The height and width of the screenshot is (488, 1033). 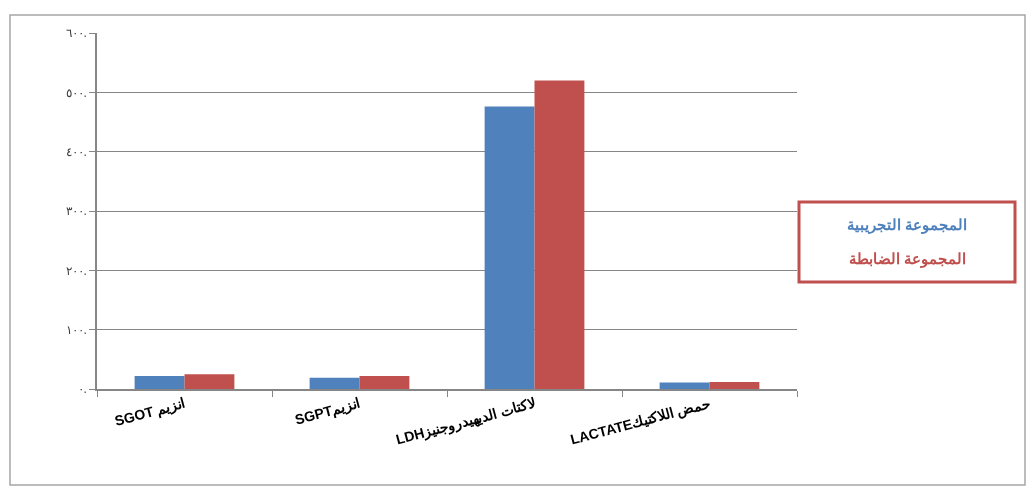 I want to click on y-tick-label: ٠., so click(x=82, y=389).